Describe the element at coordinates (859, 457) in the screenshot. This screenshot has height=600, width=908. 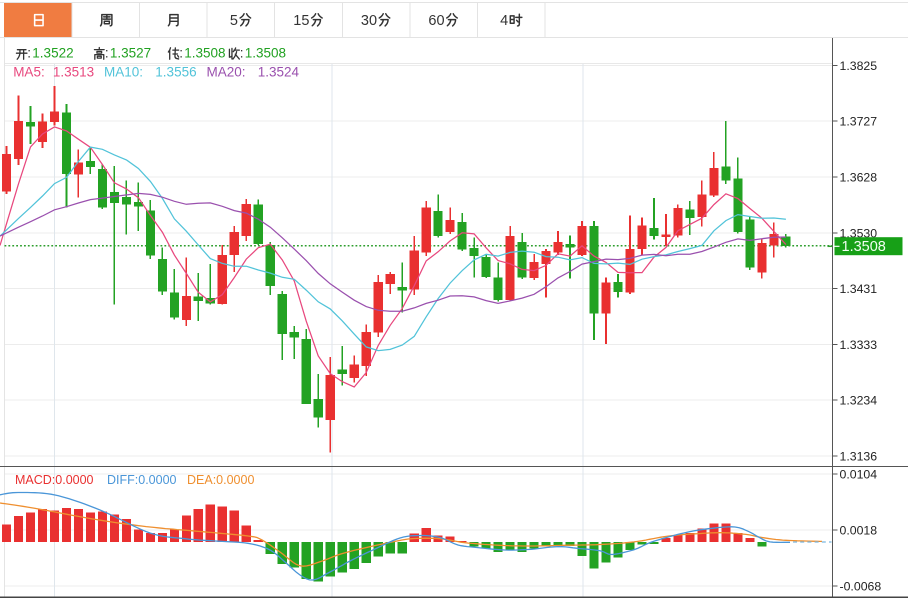
I see `svg-text: 1.3136` at that location.